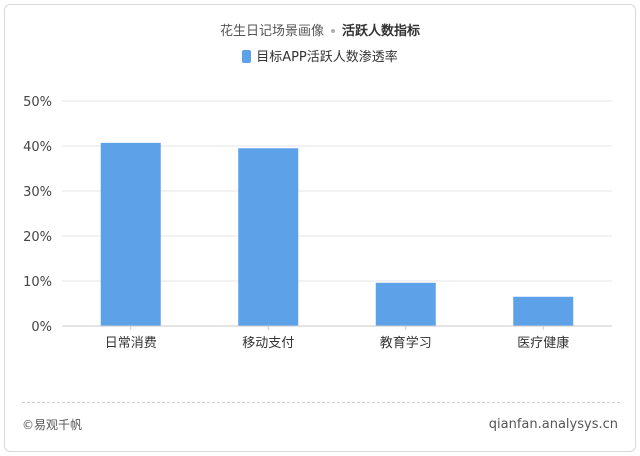 This screenshot has width=640, height=456. I want to click on chart-title: 花生日记场景画像, so click(271, 31).